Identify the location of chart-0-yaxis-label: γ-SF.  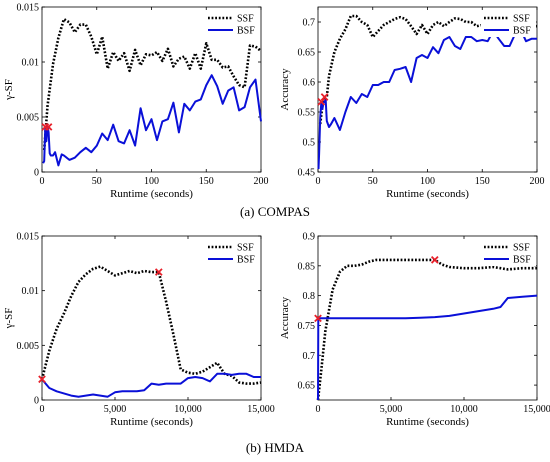
(9, 90).